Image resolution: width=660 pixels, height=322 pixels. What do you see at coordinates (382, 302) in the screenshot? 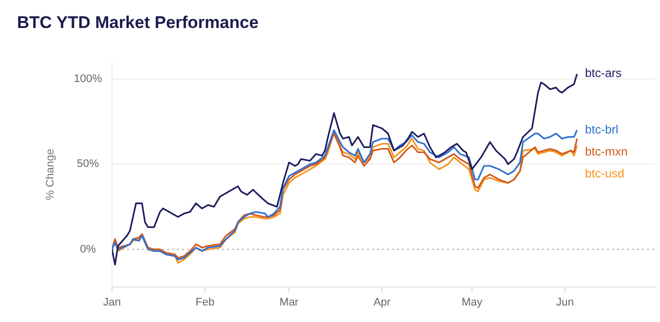
I see `x-tick-label: Apr` at bounding box center [382, 302].